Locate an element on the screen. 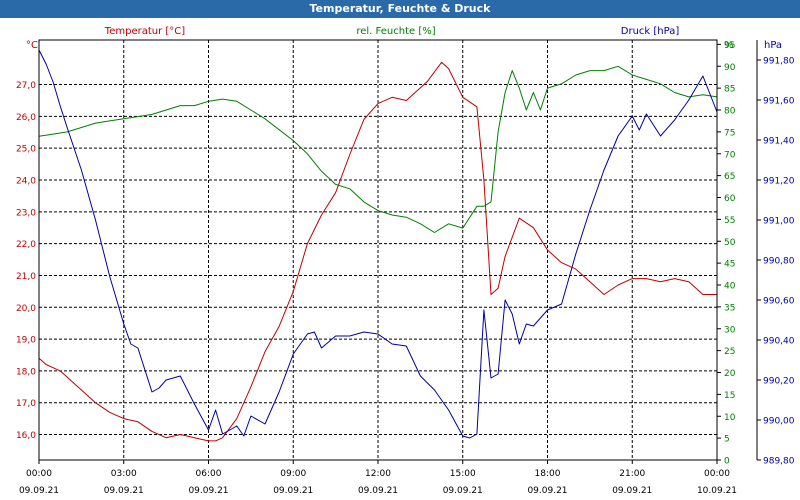 The image size is (800, 500). humidity-tick-label: 80 is located at coordinates (730, 112).